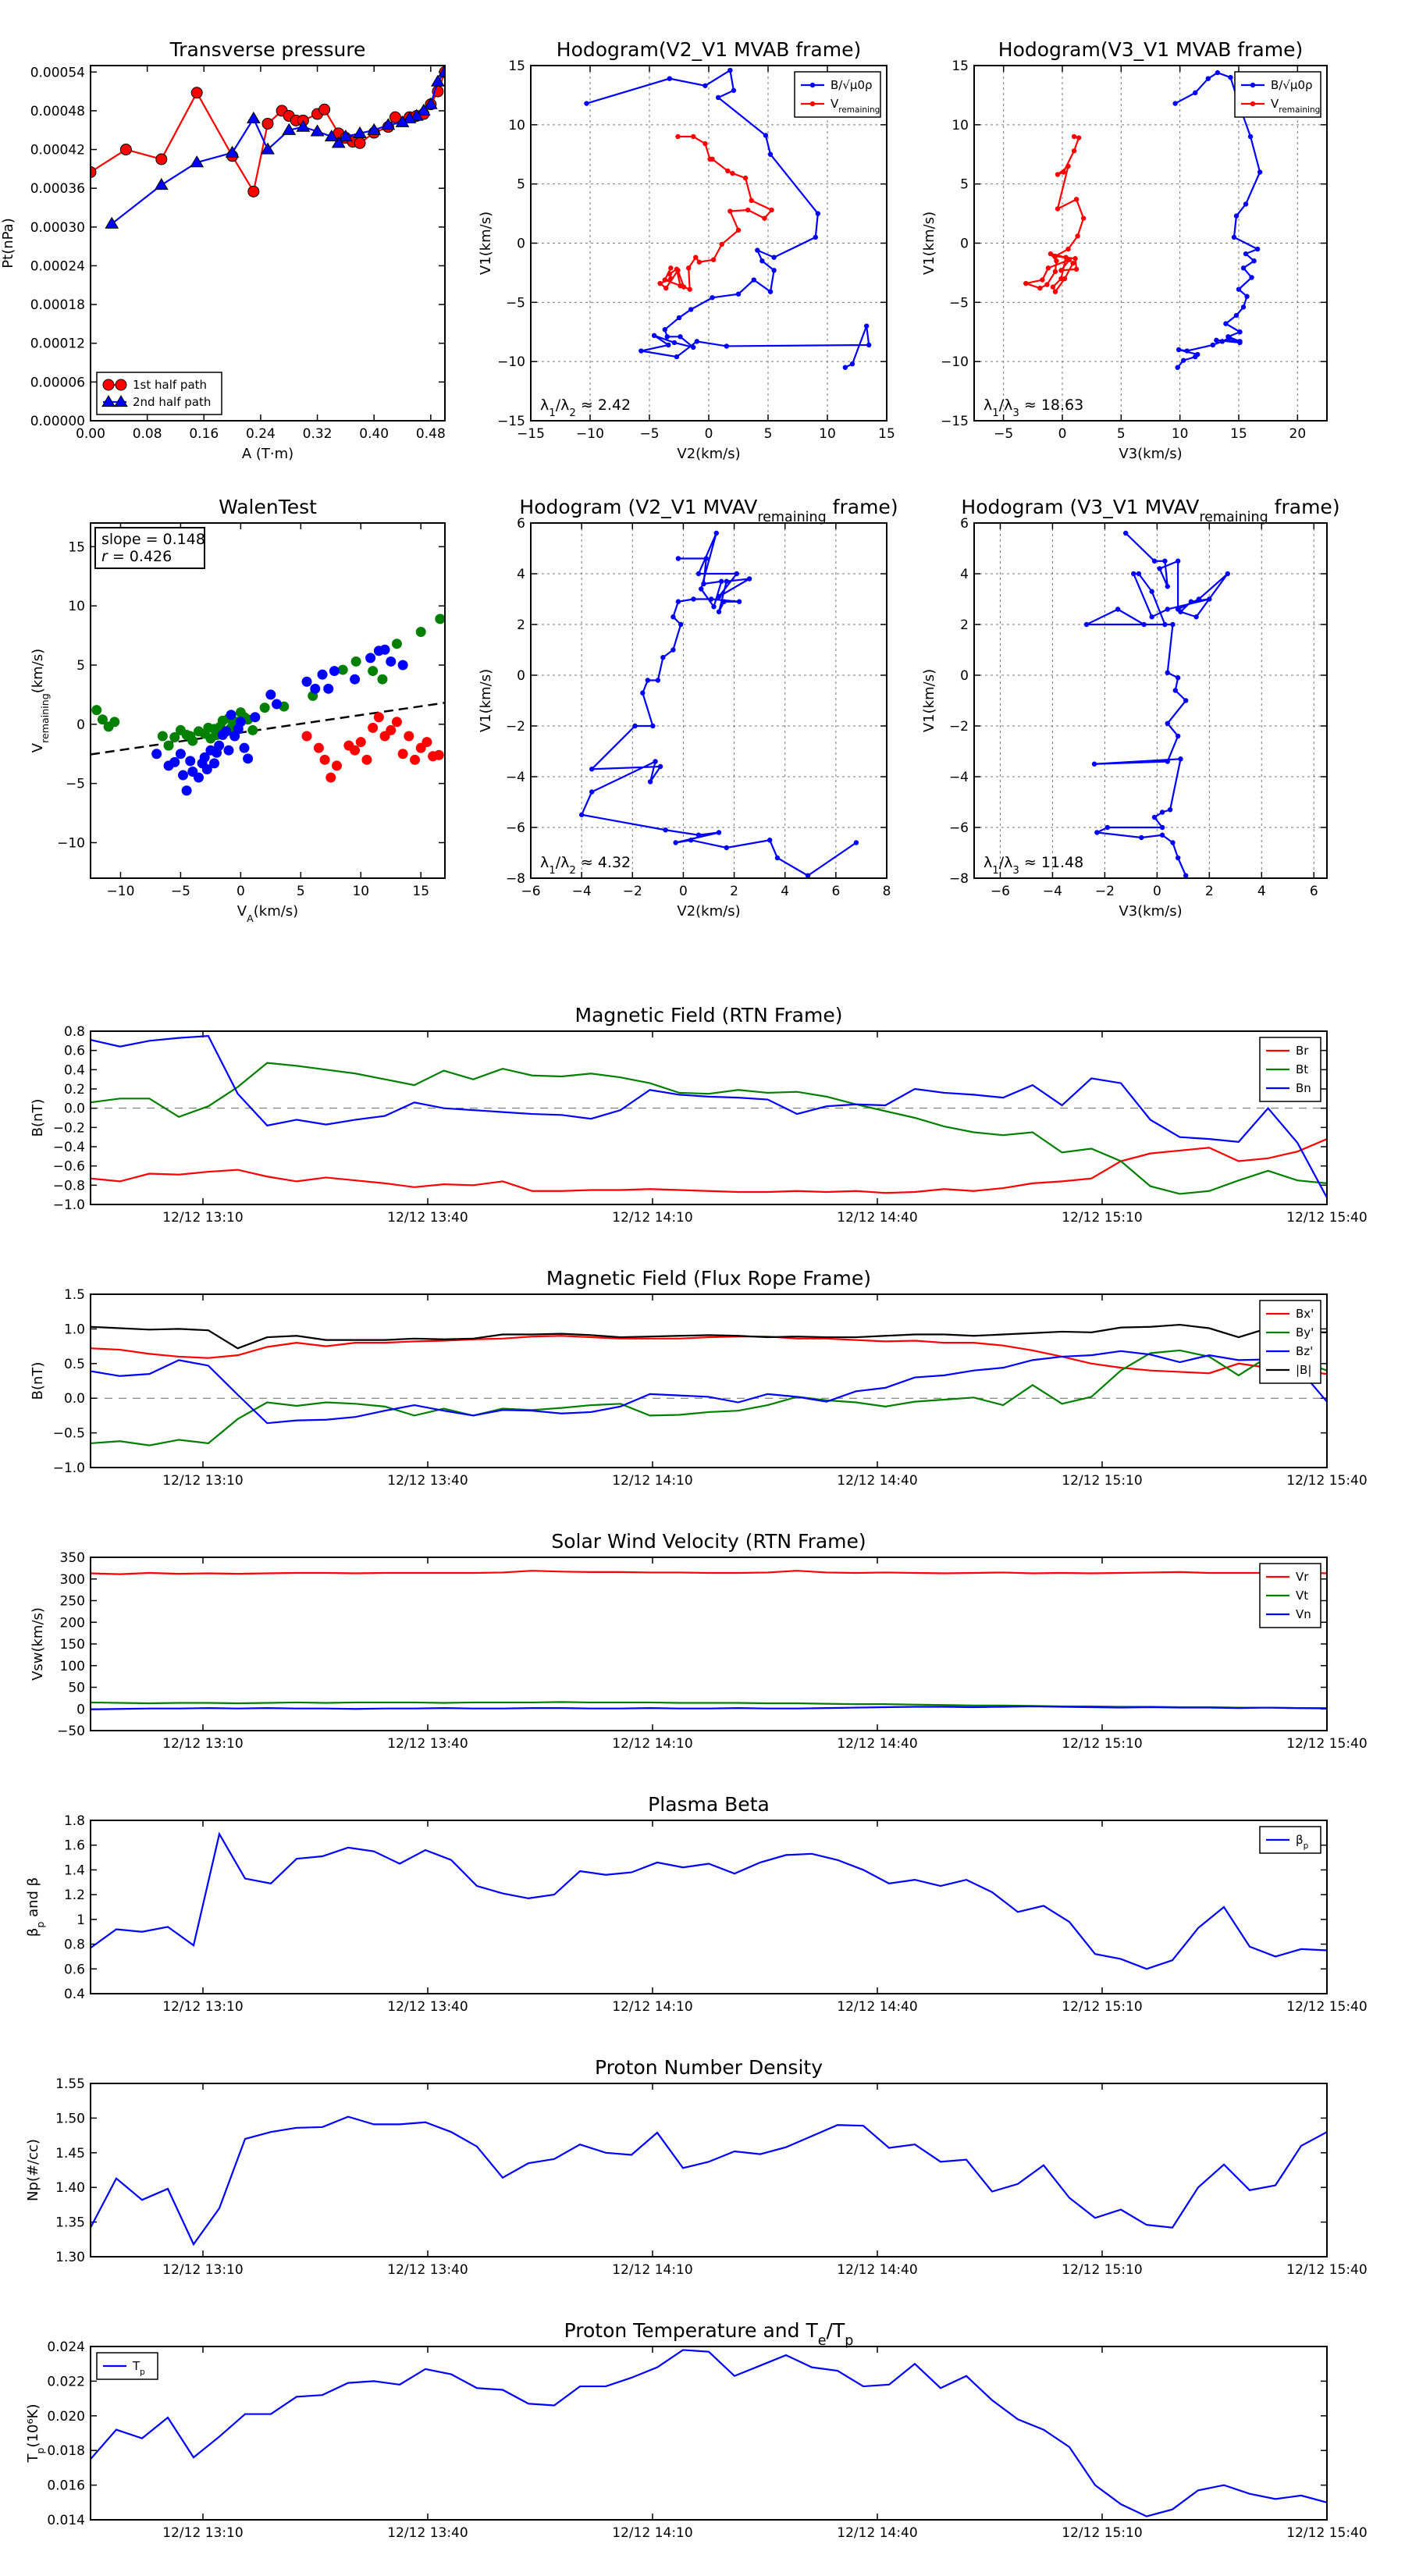 The width and height of the screenshot is (1405, 2576). I want to click on legend-label: Tp, so click(138, 2368).